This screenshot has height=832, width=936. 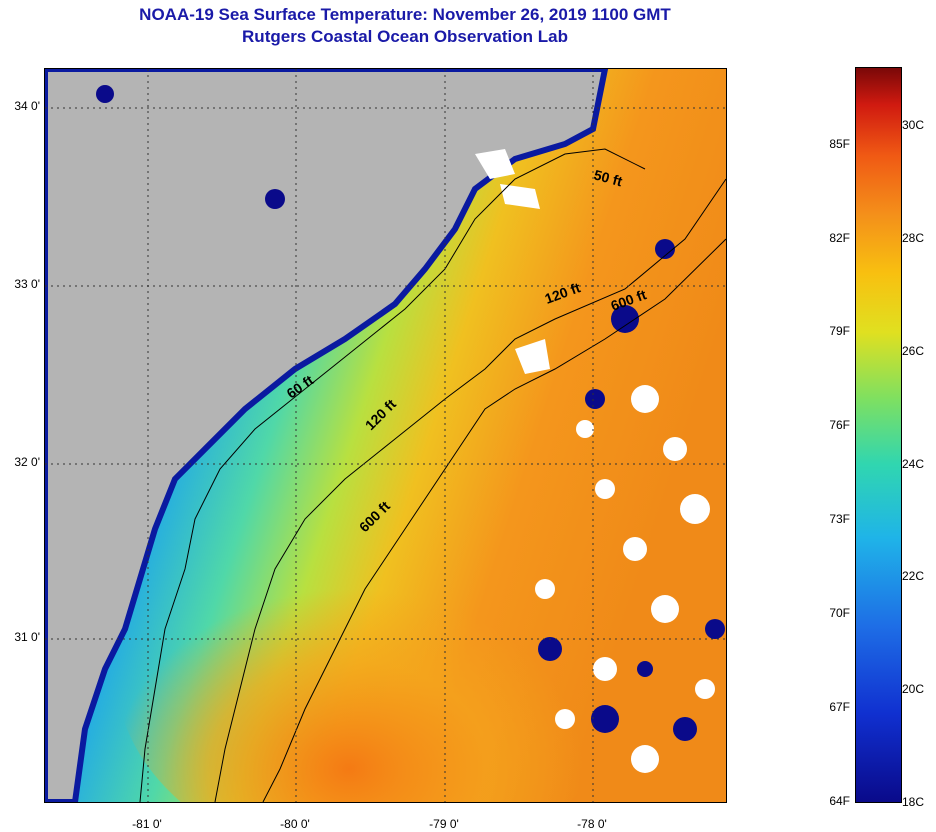 I want to click on lon-label: -80 0', so click(x=295, y=824).